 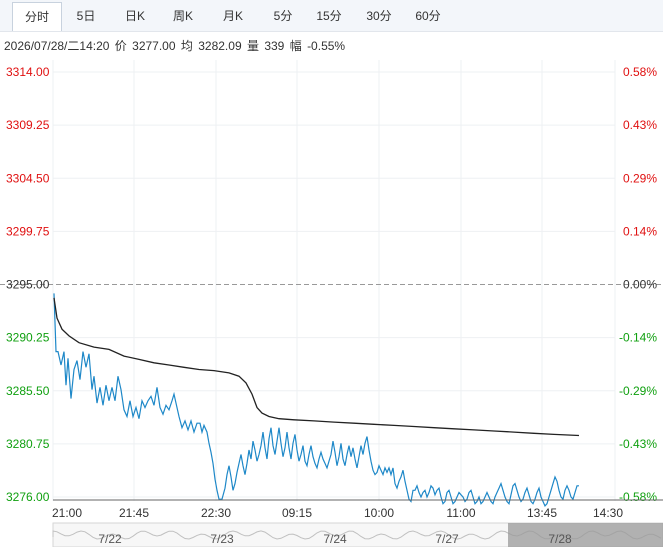 What do you see at coordinates (640, 125) in the screenshot?
I see `pct-tick-label: 0.43%` at bounding box center [640, 125].